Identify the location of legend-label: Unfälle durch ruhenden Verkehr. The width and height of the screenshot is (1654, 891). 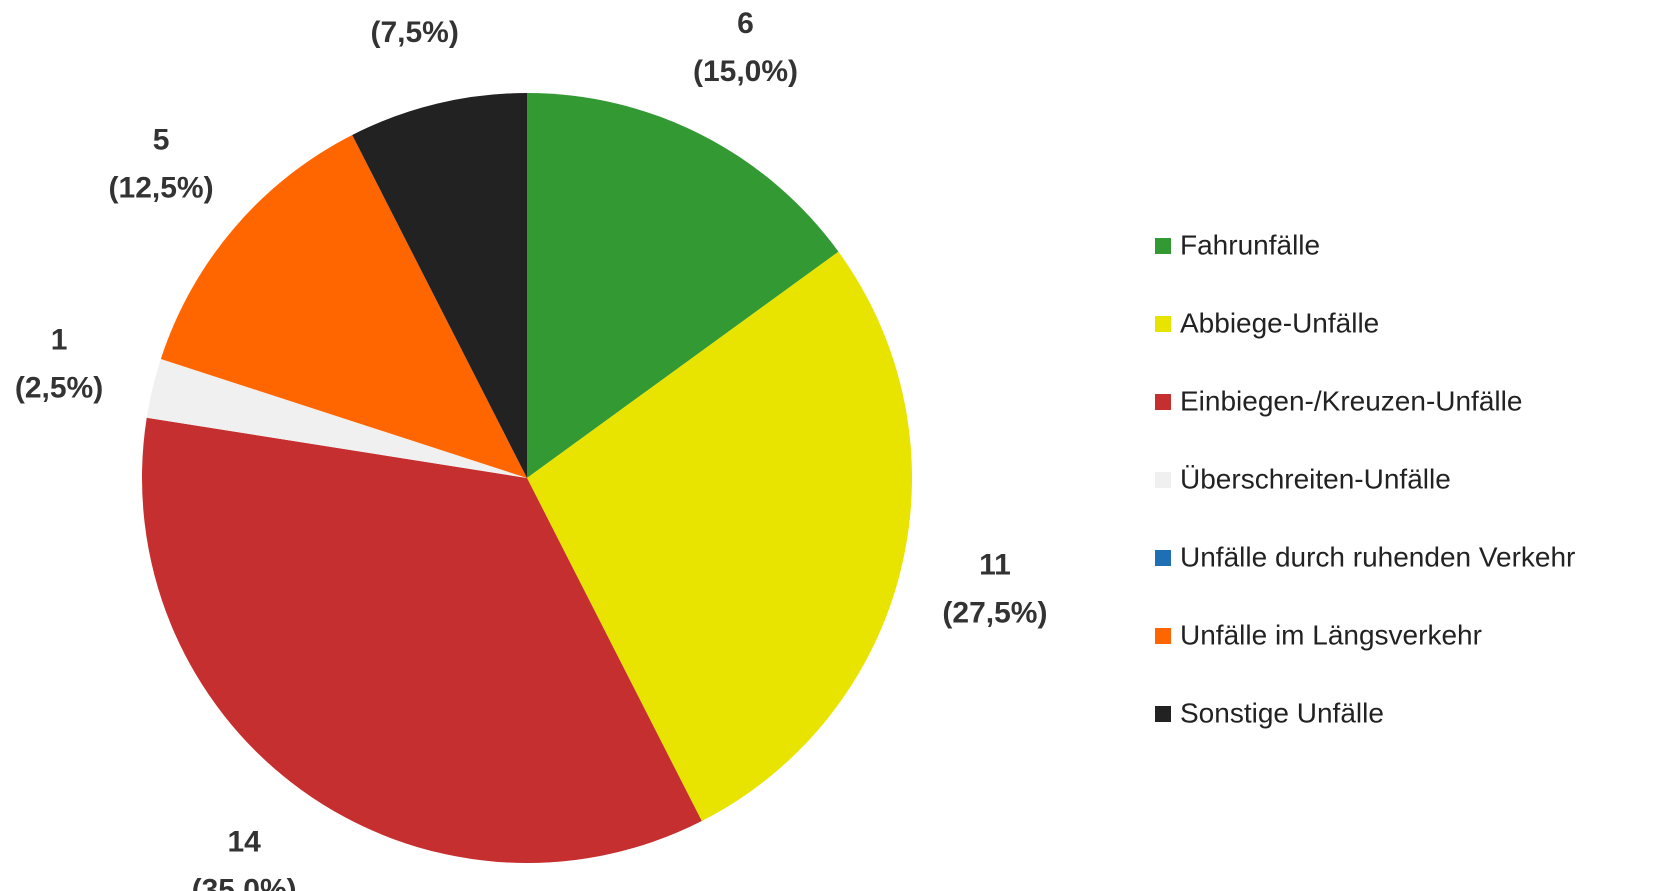
(1377, 556).